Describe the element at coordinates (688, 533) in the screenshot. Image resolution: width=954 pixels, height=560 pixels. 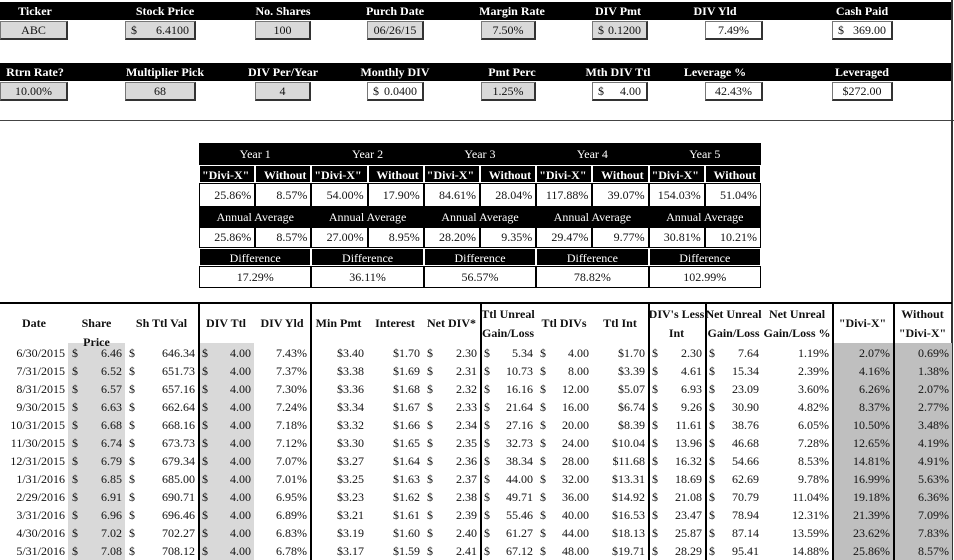
I see `table-cell: 25.87` at that location.